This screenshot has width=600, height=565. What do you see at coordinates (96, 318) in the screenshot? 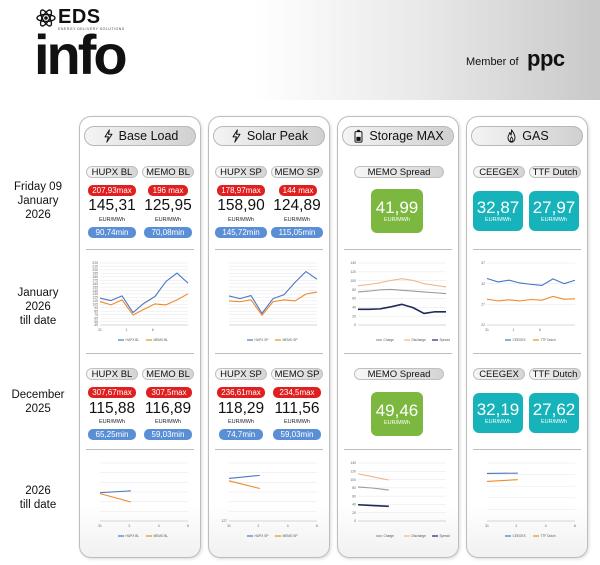
I see `y-tick-label: 65` at bounding box center [96, 318].